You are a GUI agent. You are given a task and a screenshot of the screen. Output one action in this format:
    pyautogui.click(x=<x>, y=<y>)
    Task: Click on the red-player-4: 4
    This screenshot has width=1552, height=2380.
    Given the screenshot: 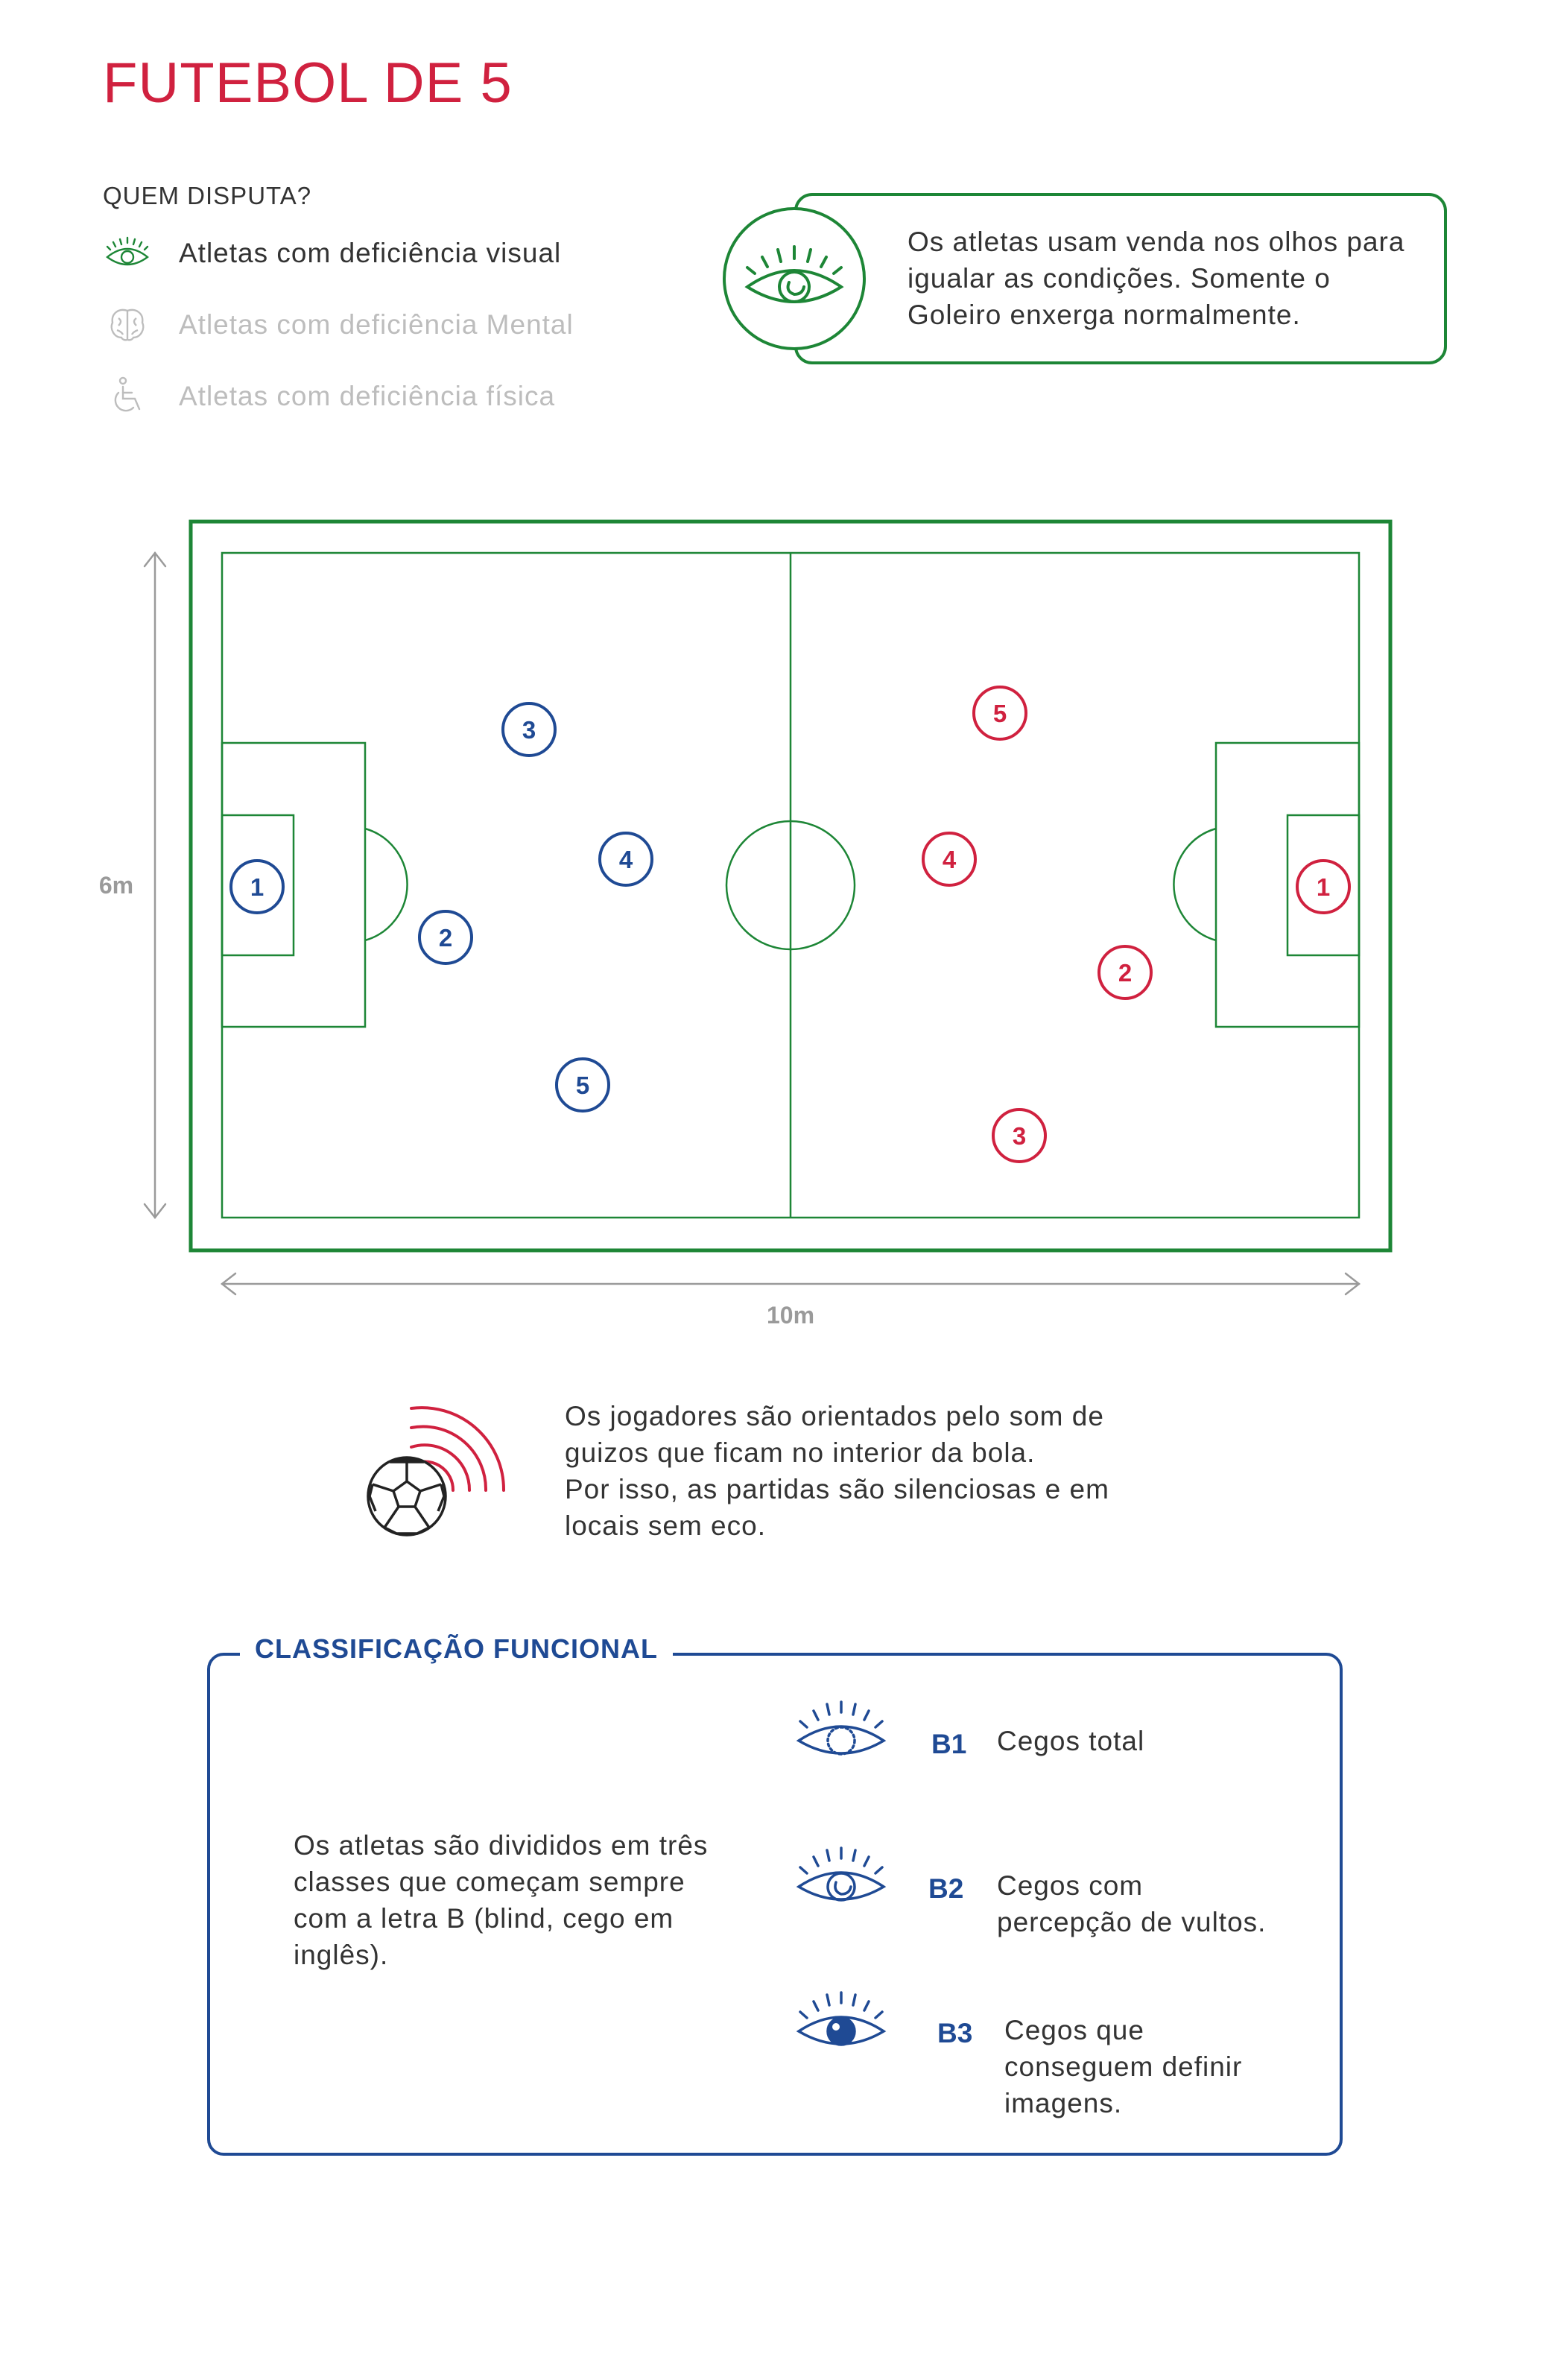 What is the action you would take?
    pyautogui.click(x=949, y=859)
    